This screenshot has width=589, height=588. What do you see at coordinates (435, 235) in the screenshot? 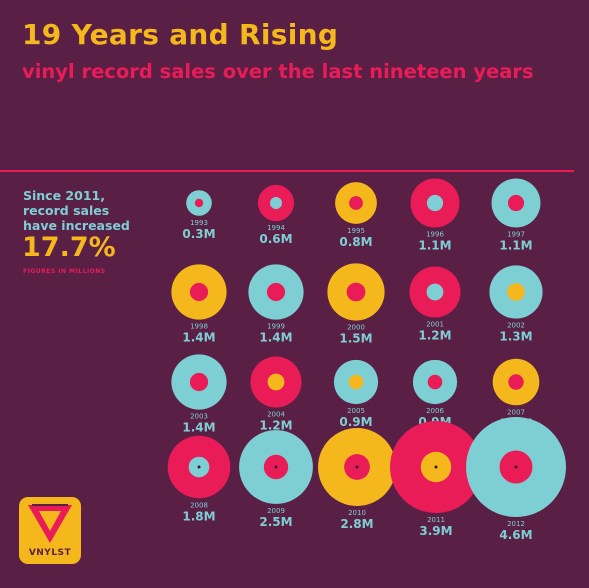
I see `year-label: 1996` at bounding box center [435, 235].